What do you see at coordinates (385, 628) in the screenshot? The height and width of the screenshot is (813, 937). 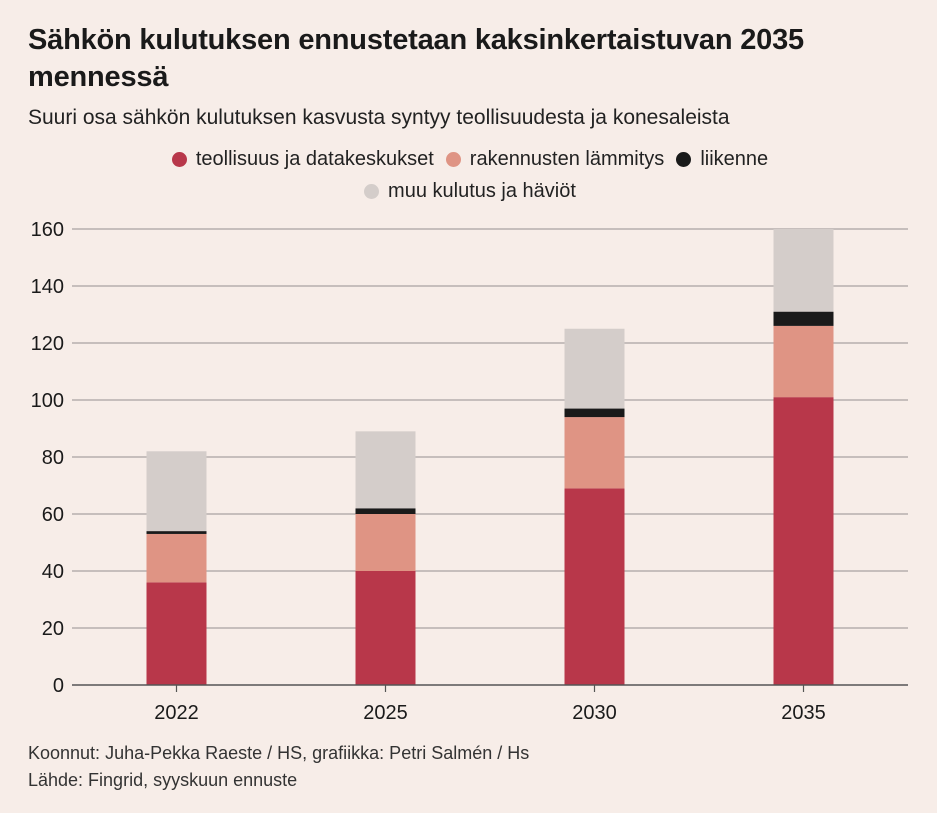 I see `bar-2025-teollisuus` at bounding box center [385, 628].